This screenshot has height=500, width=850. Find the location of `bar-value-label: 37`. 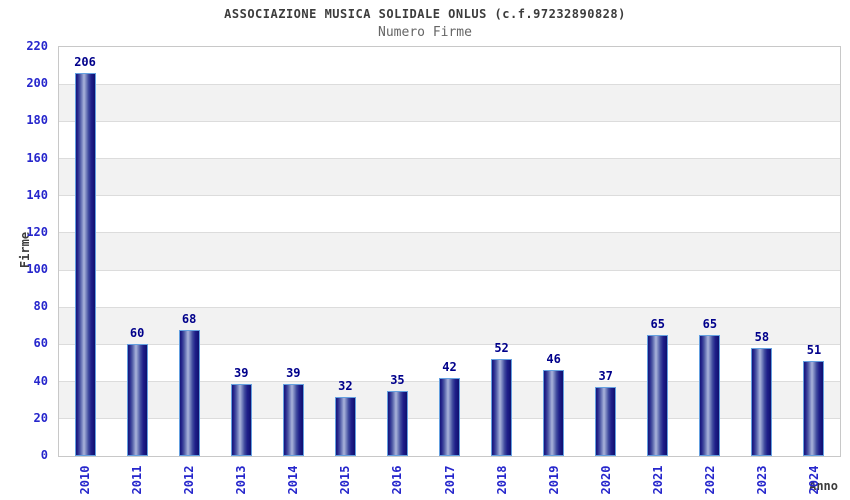

bar-value-label: 37 is located at coordinates (605, 376).